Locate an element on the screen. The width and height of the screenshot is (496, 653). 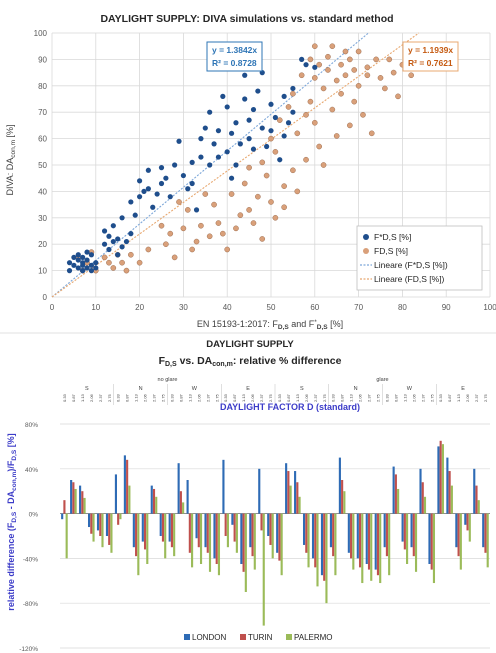
legend-label-fit-fd: Lineare (FD,S [%]) is located at coordinates (409, 279).